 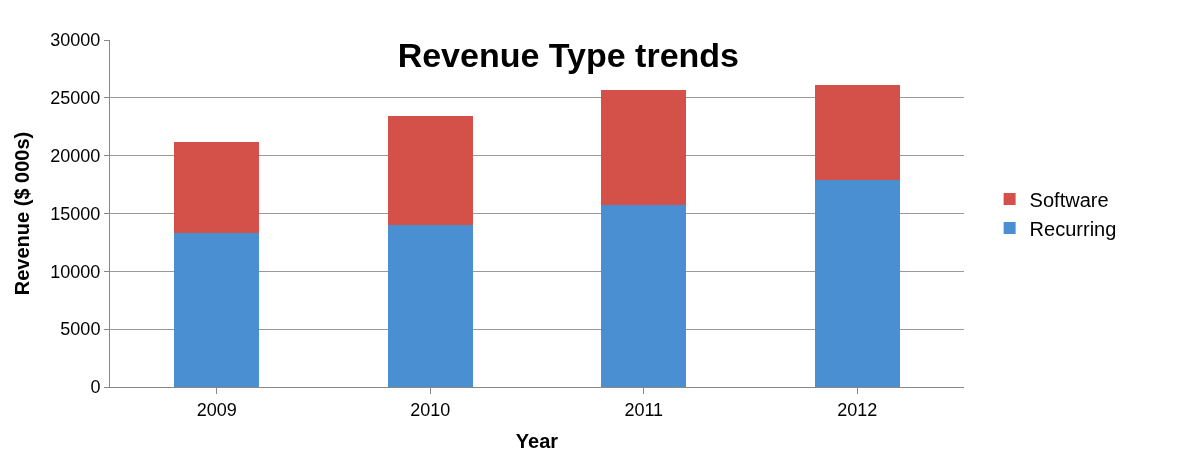 What do you see at coordinates (75, 271) in the screenshot?
I see `y-tick-label: 10000` at bounding box center [75, 271].